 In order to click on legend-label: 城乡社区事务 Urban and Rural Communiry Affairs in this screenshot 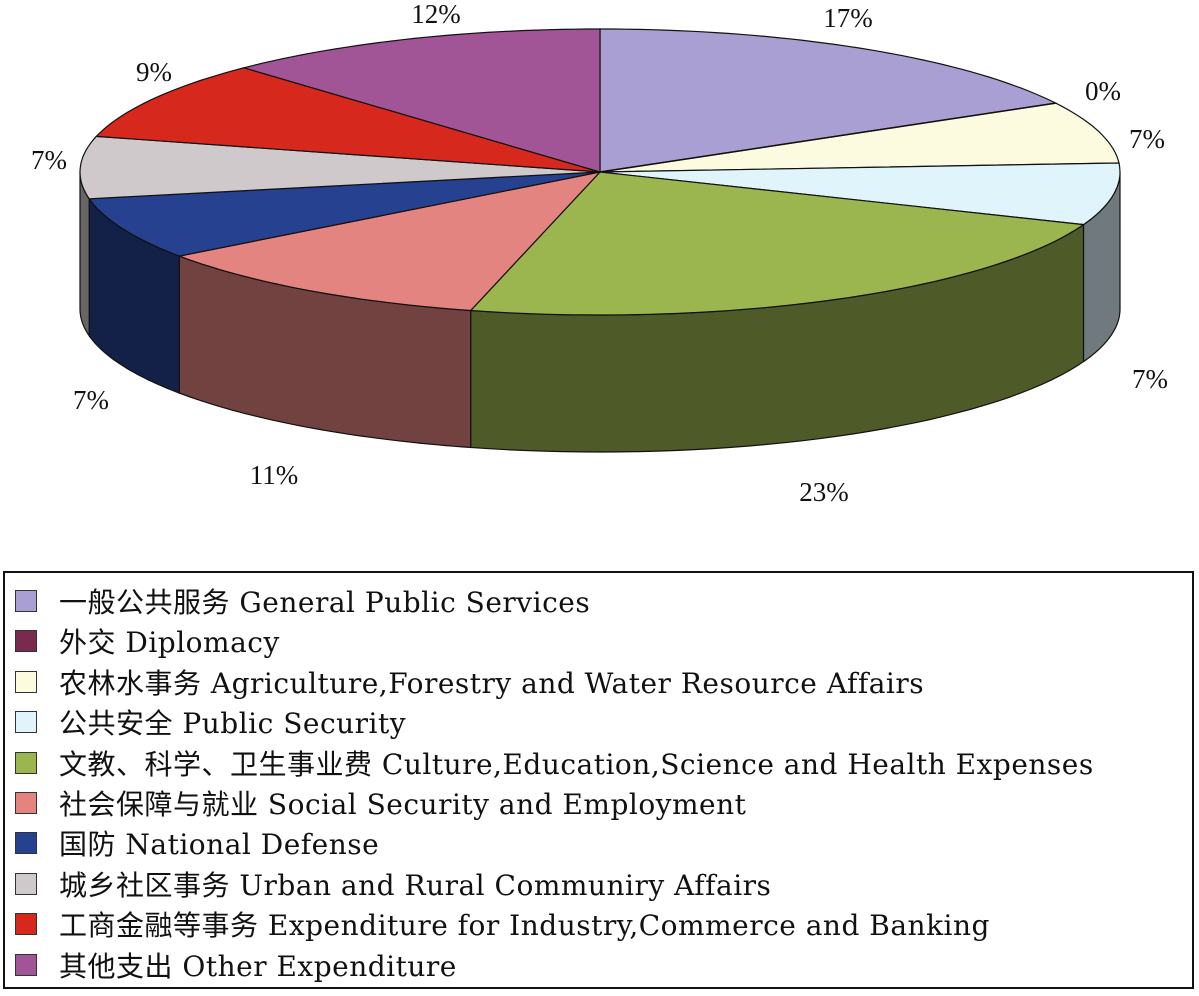, I will do `click(415, 885)`.